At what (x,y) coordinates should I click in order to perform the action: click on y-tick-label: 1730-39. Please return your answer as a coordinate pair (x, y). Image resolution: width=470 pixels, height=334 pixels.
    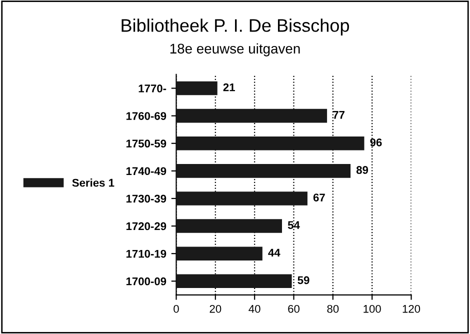
    Looking at the image, I should click on (146, 198).